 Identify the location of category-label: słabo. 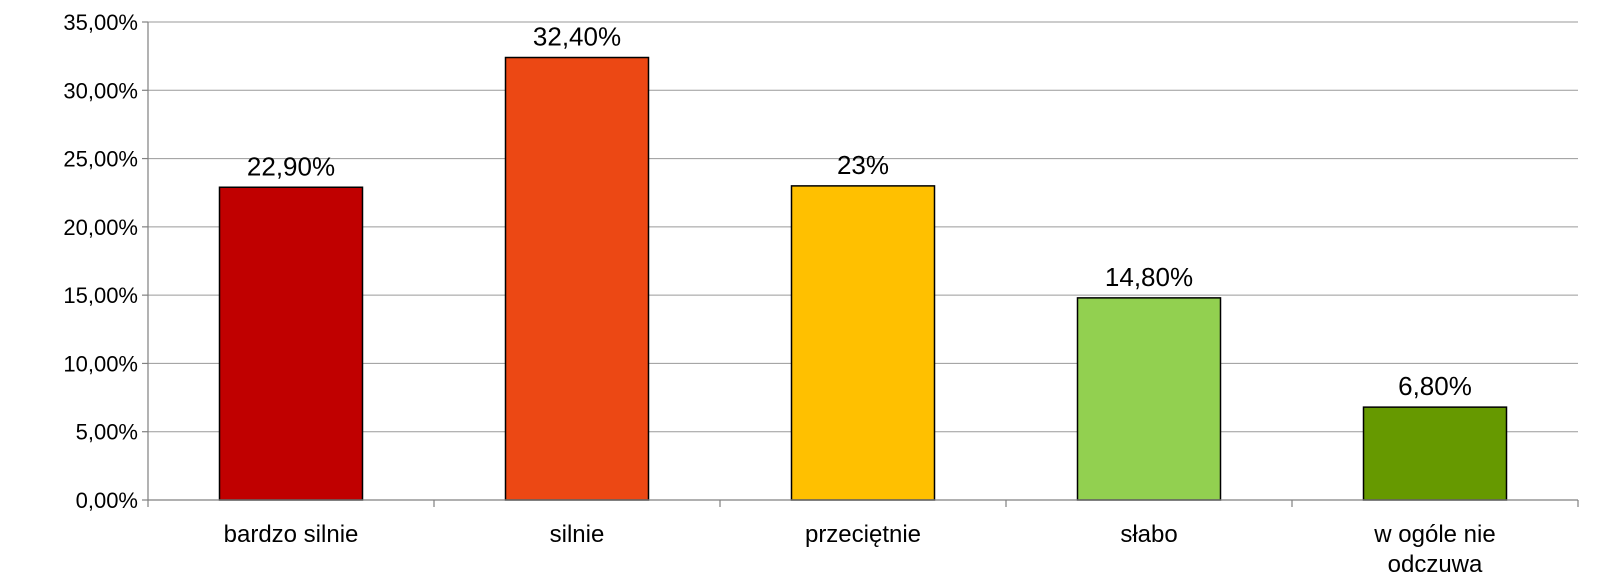
(1148, 534).